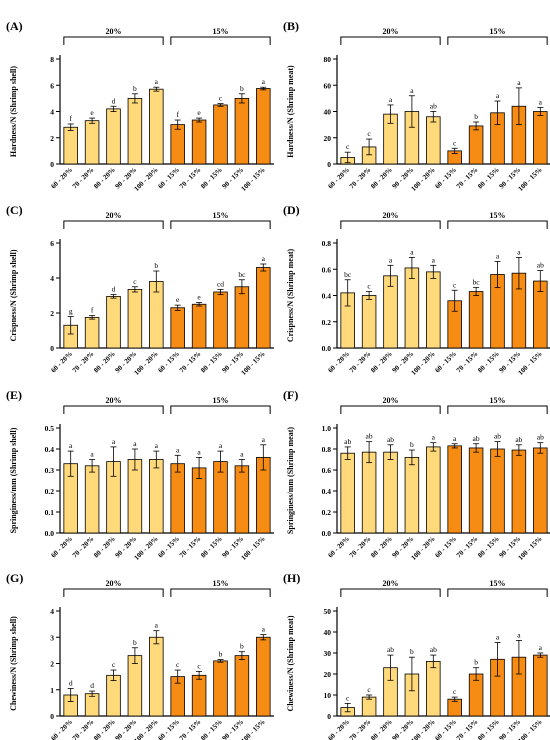 Image resolution: width=550 pixels, height=740 pixels. Describe the element at coordinates (328, 674) in the screenshot. I see `y-tick-label: 20` at that location.